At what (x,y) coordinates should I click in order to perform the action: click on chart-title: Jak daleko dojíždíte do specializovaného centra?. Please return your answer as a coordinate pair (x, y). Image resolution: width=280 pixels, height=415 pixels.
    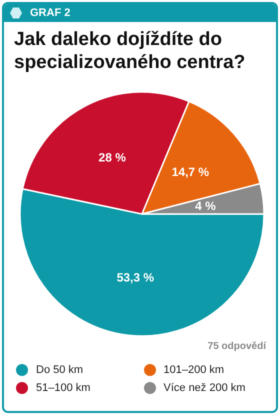
    Looking at the image, I should click on (130, 51).